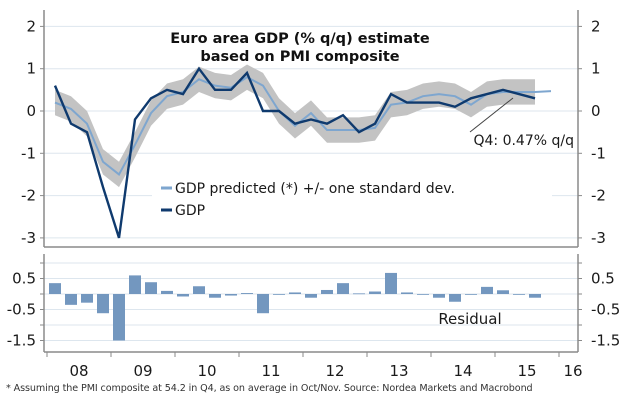 This screenshot has width=631, height=404. What do you see at coordinates (572, 371) in the screenshot?
I see `x-tick-label: 16` at bounding box center [572, 371].